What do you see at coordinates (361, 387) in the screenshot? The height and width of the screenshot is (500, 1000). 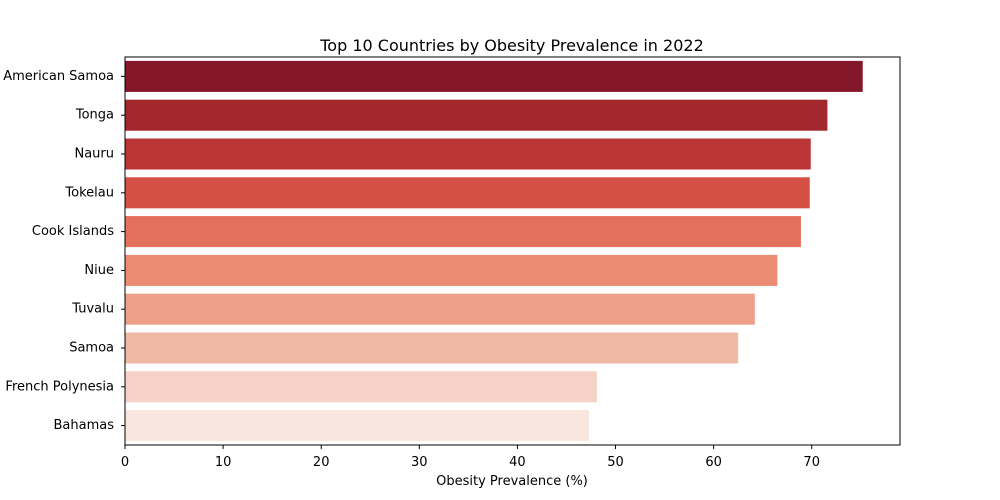 I see `bar-french-polynesia` at bounding box center [361, 387].